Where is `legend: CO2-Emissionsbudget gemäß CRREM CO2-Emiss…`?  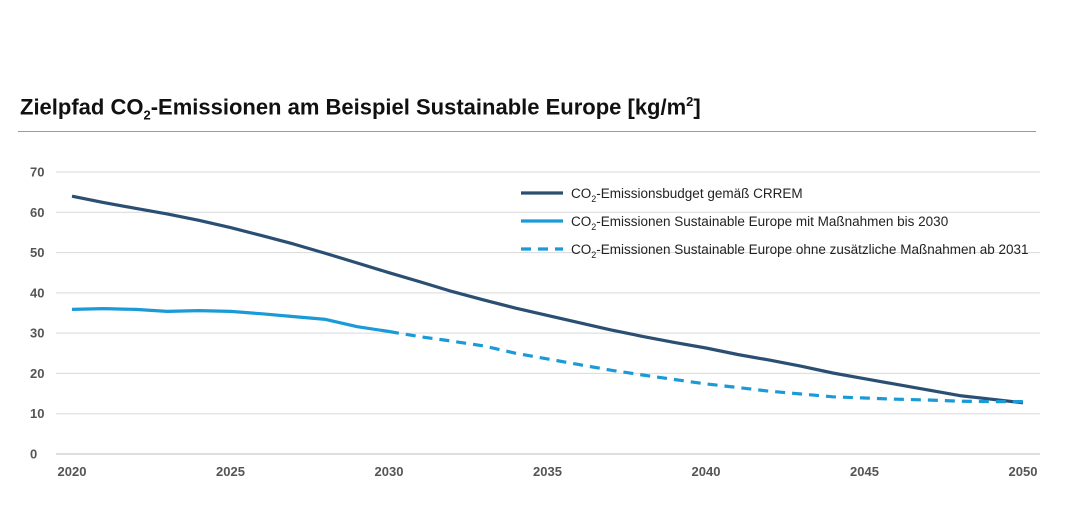
legend: CO2-Emissionsbudget gemäß CRREM CO2-Emiss… is located at coordinates (775, 223).